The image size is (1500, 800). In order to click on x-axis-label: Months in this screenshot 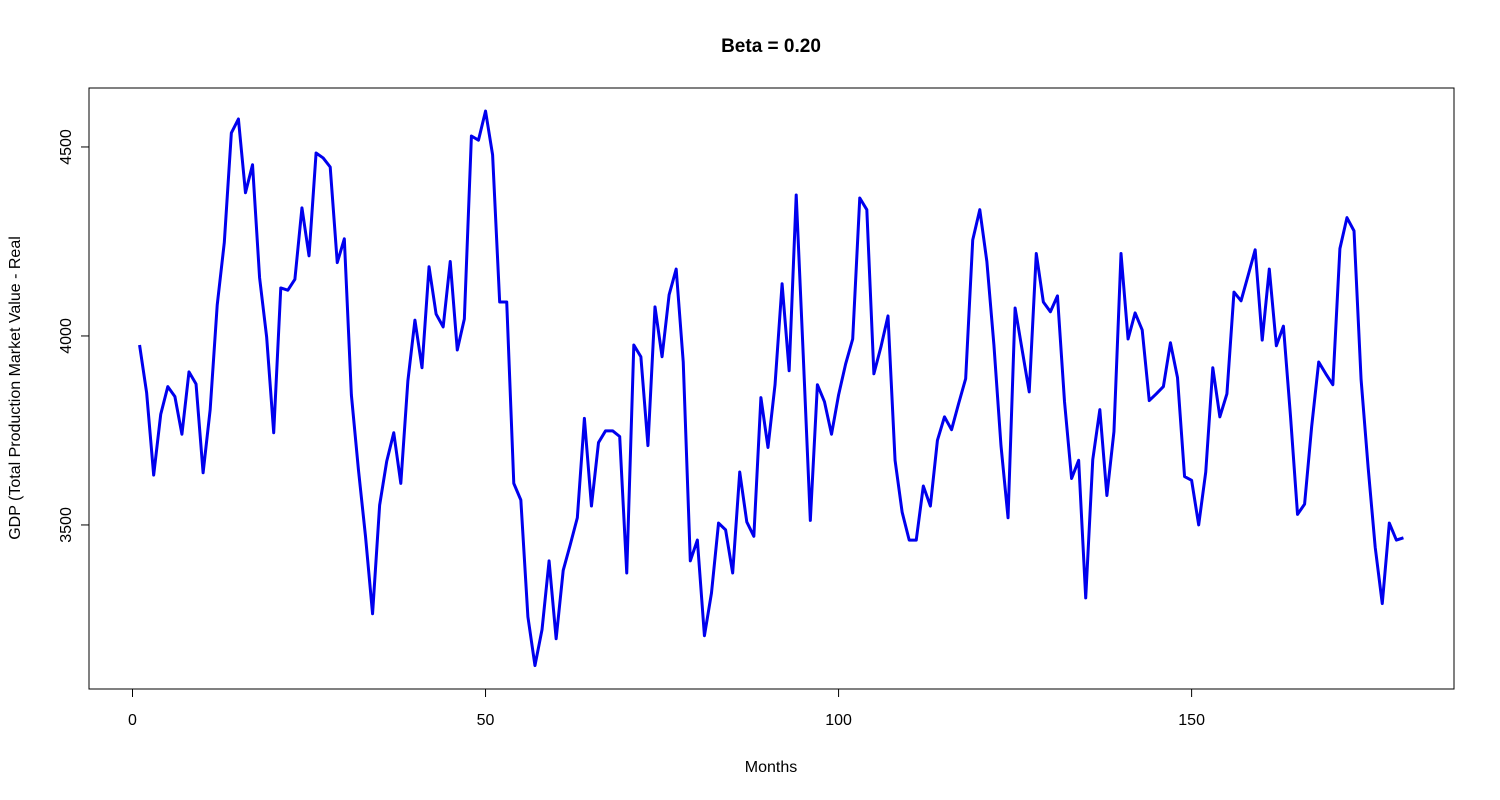, I will do `click(771, 767)`.